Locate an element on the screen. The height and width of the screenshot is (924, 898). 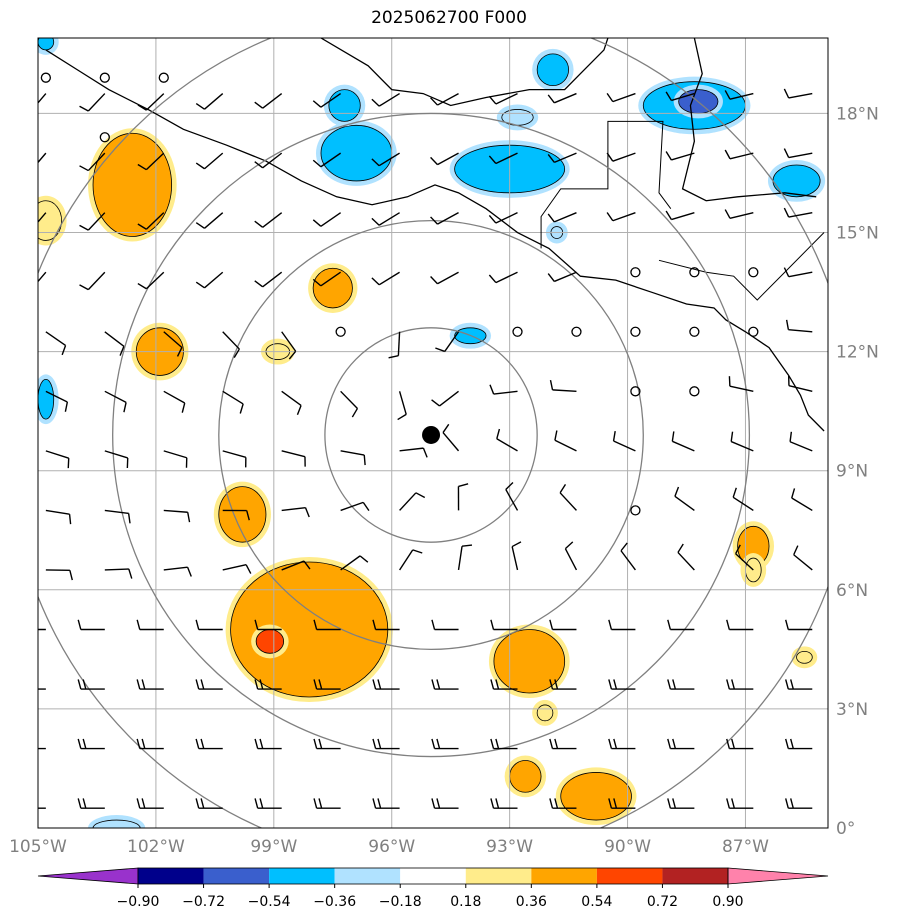
gulf-coastline is located at coordinates (464, 72).